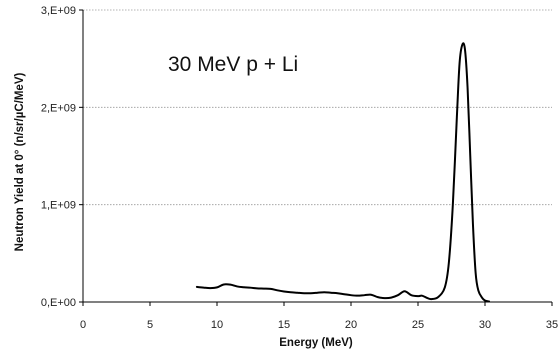 The width and height of the screenshot is (558, 356). Describe the element at coordinates (233, 64) in the screenshot. I see `chart-annotation: 30 MeV p + Li` at that location.